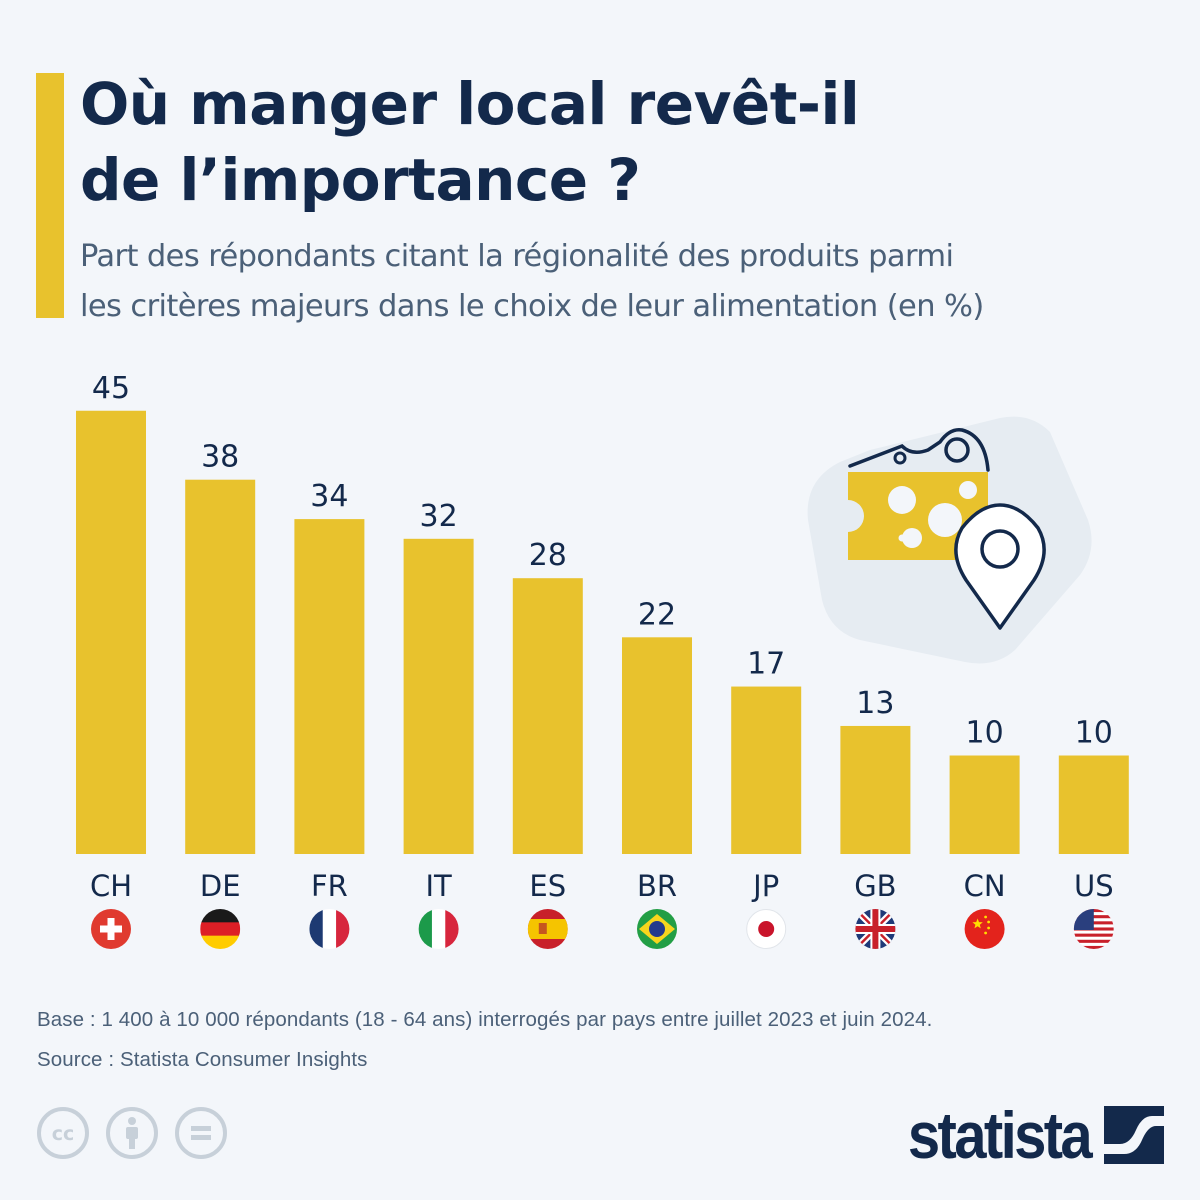 The width and height of the screenshot is (1200, 1200). Describe the element at coordinates (1134, 1135) in the screenshot. I see `statista-mark-icon` at that location.